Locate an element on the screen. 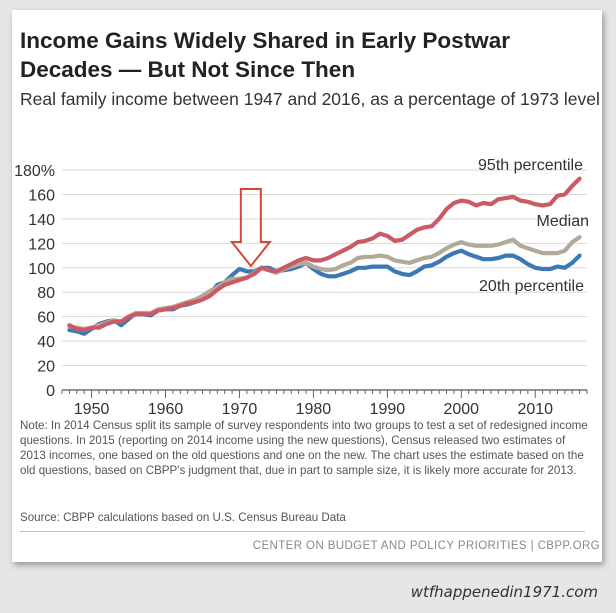 The width and height of the screenshot is (616, 613). down-arrow-annotation is located at coordinates (250, 228).